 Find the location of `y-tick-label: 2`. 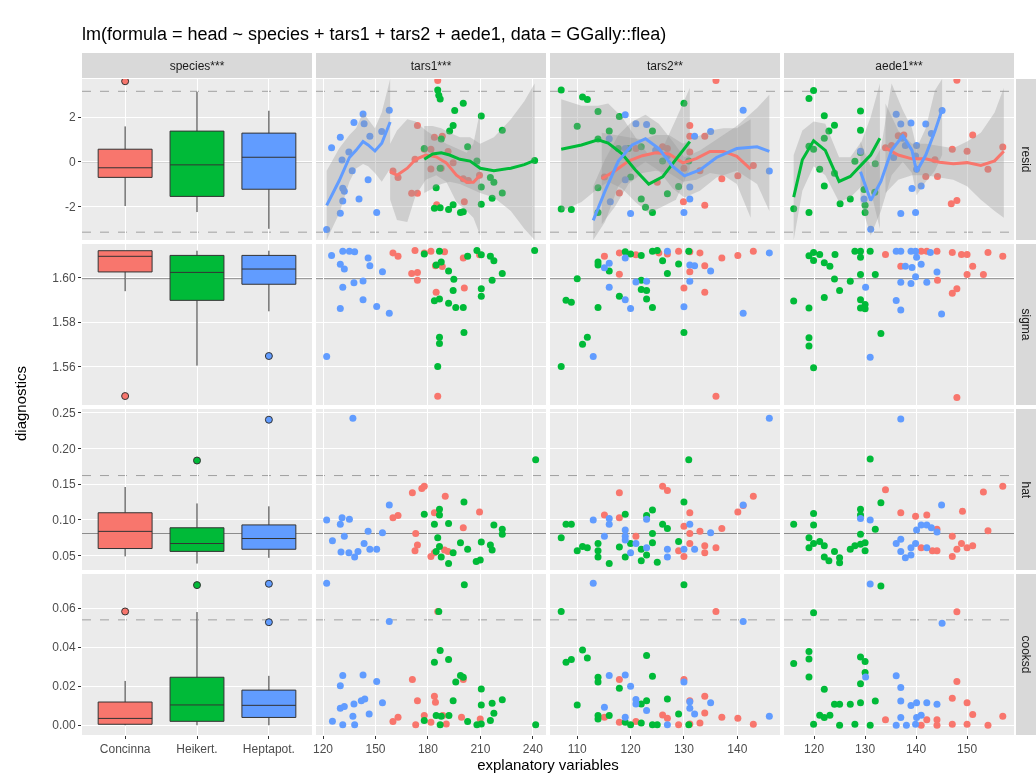

y-tick-label: 2 is located at coordinates (72, 117).